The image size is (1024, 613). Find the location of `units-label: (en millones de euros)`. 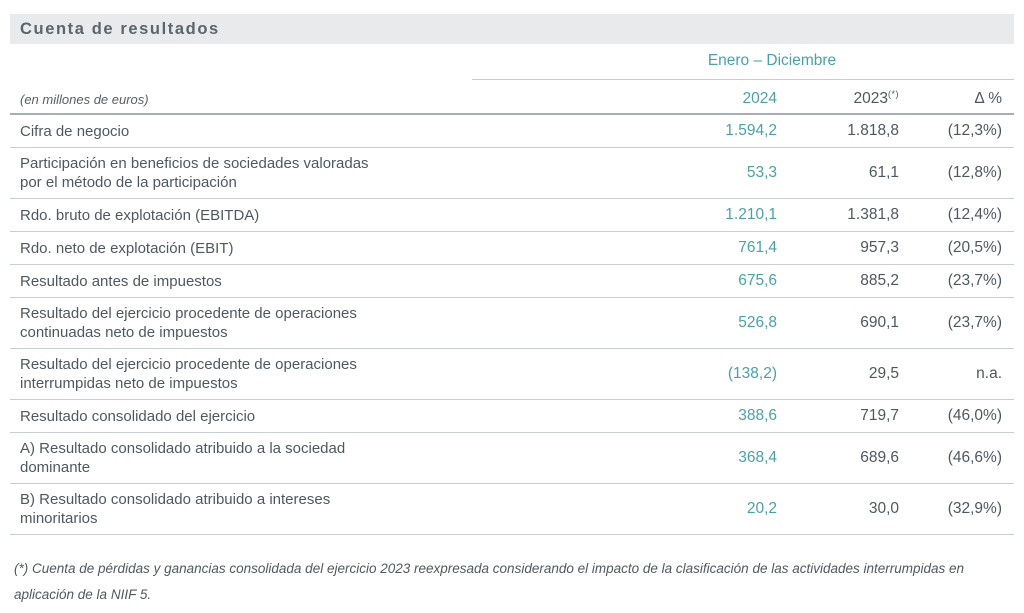

units-label: (en millones de euros) is located at coordinates (84, 99).